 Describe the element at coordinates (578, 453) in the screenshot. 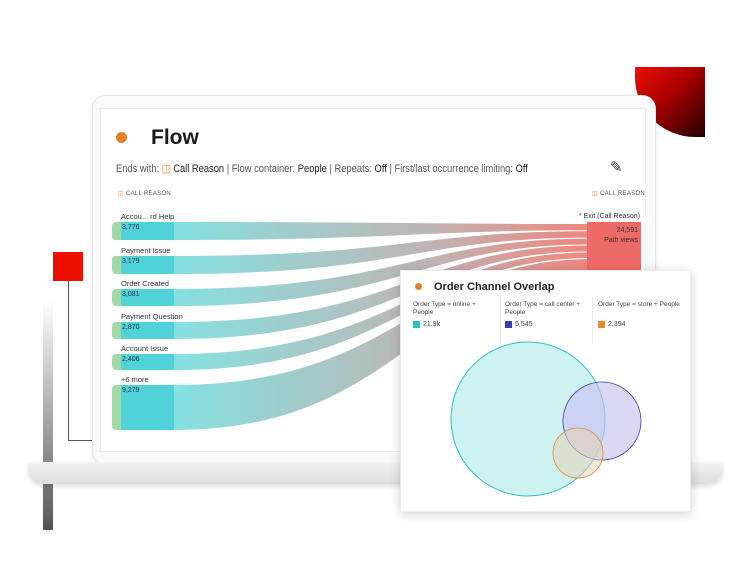

I see `venn-store` at that location.